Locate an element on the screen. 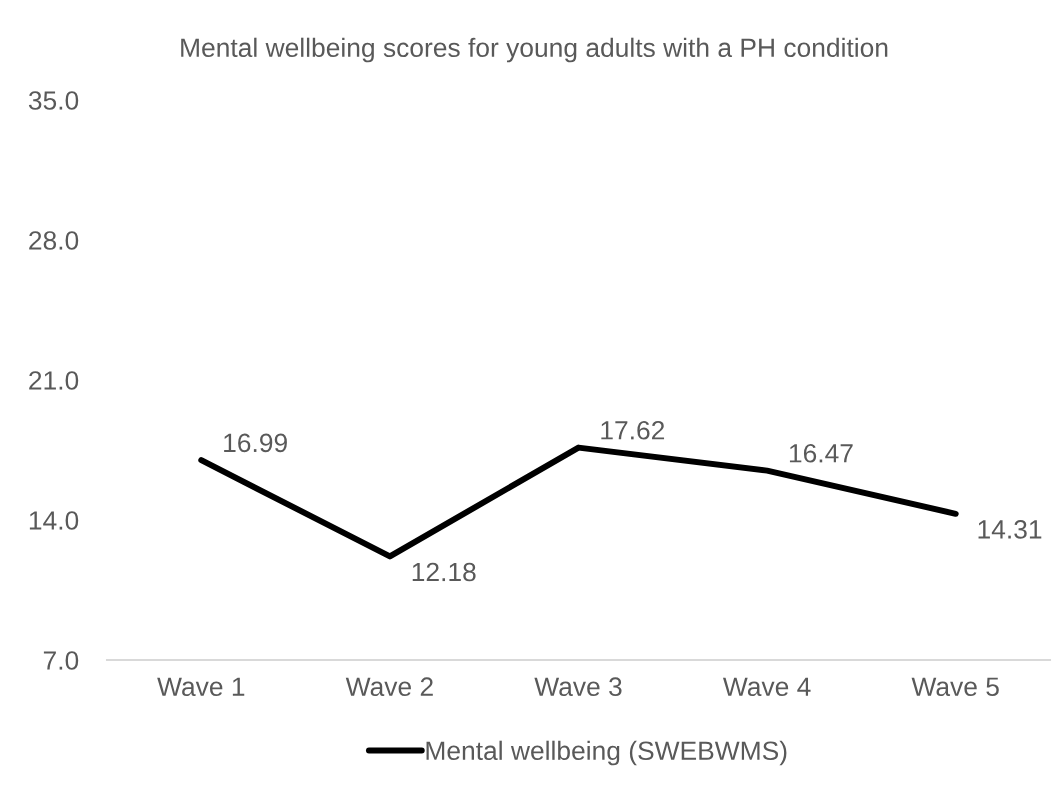  data-label: 12.18 is located at coordinates (444, 572).